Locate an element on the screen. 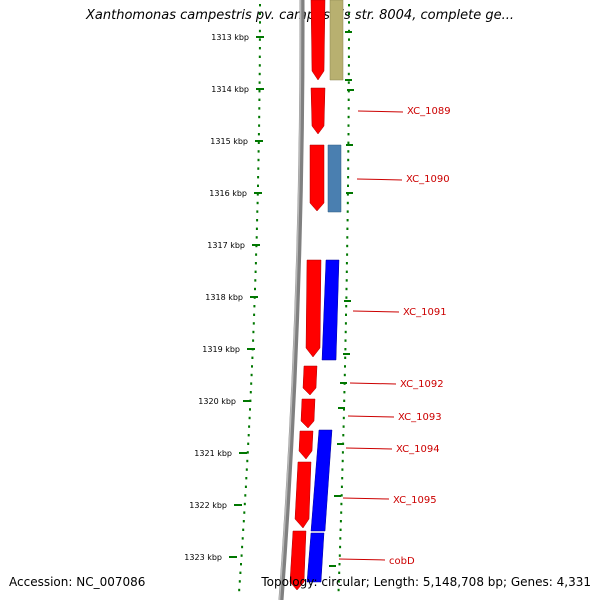 The width and height of the screenshot is (600, 600). tick-label: 1318 kbp is located at coordinates (224, 297).